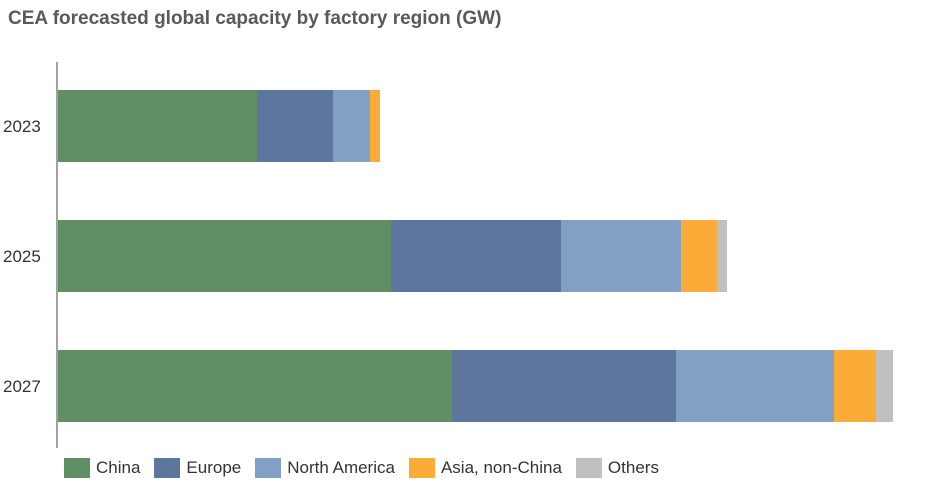 Image resolution: width=934 pixels, height=504 pixels. I want to click on bar-europe-2023, so click(295, 126).